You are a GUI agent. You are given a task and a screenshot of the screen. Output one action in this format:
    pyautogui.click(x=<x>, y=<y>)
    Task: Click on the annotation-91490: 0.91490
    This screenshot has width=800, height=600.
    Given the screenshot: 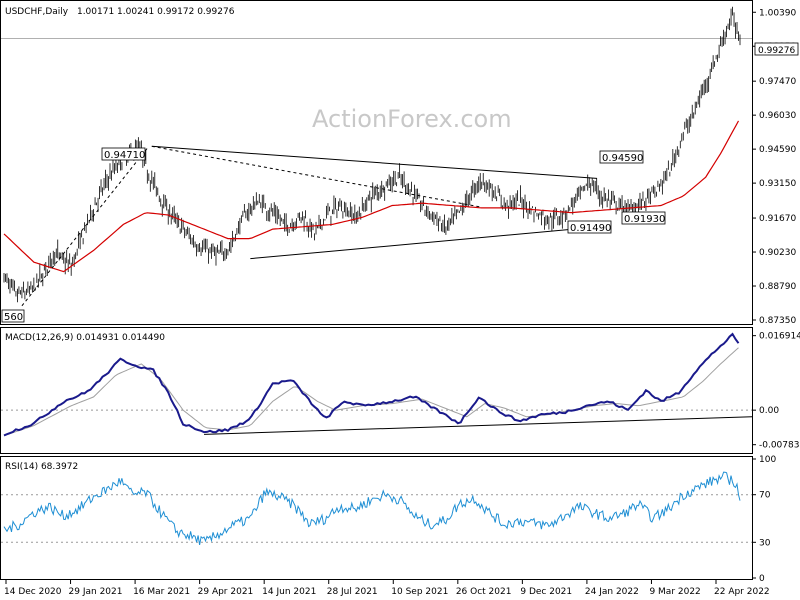 What is the action you would take?
    pyautogui.click(x=589, y=227)
    